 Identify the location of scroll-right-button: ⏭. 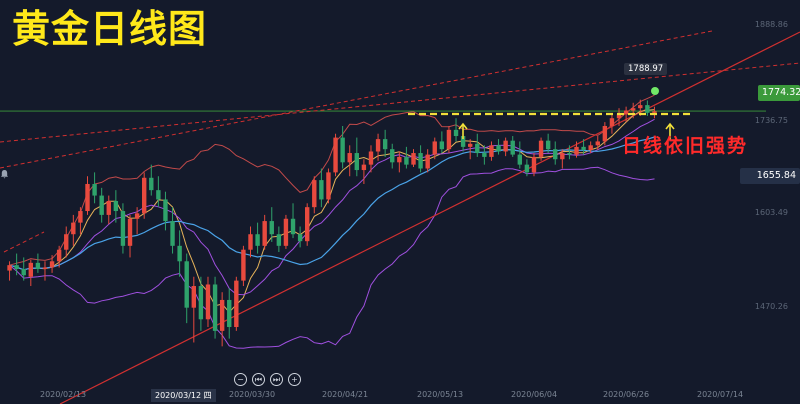
(276, 379).